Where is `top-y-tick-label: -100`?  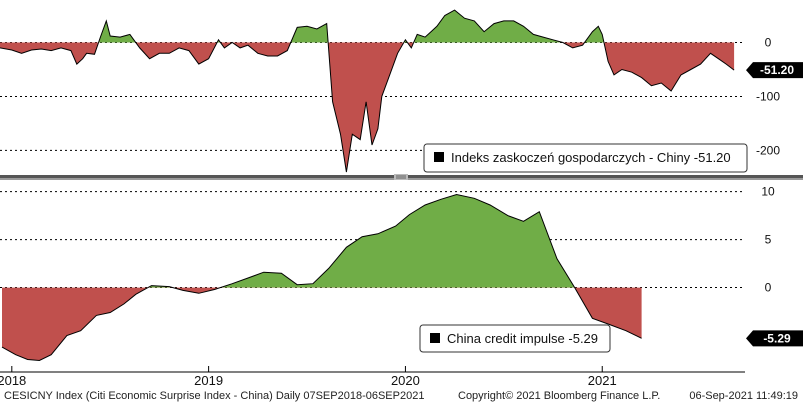
top-y-tick-label: -100 is located at coordinates (768, 96).